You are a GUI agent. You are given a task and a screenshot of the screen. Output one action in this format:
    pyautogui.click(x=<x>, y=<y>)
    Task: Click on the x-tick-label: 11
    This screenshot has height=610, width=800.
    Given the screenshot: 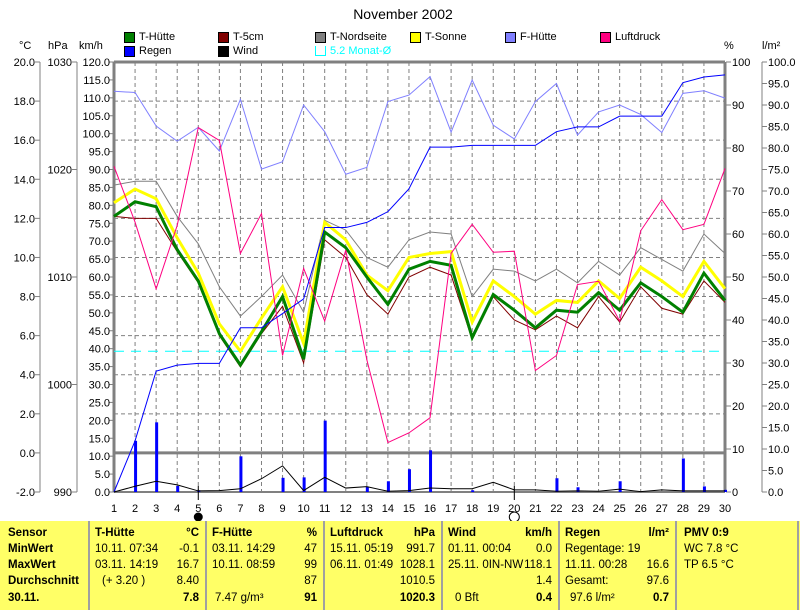 What is the action you would take?
    pyautogui.click(x=324, y=509)
    